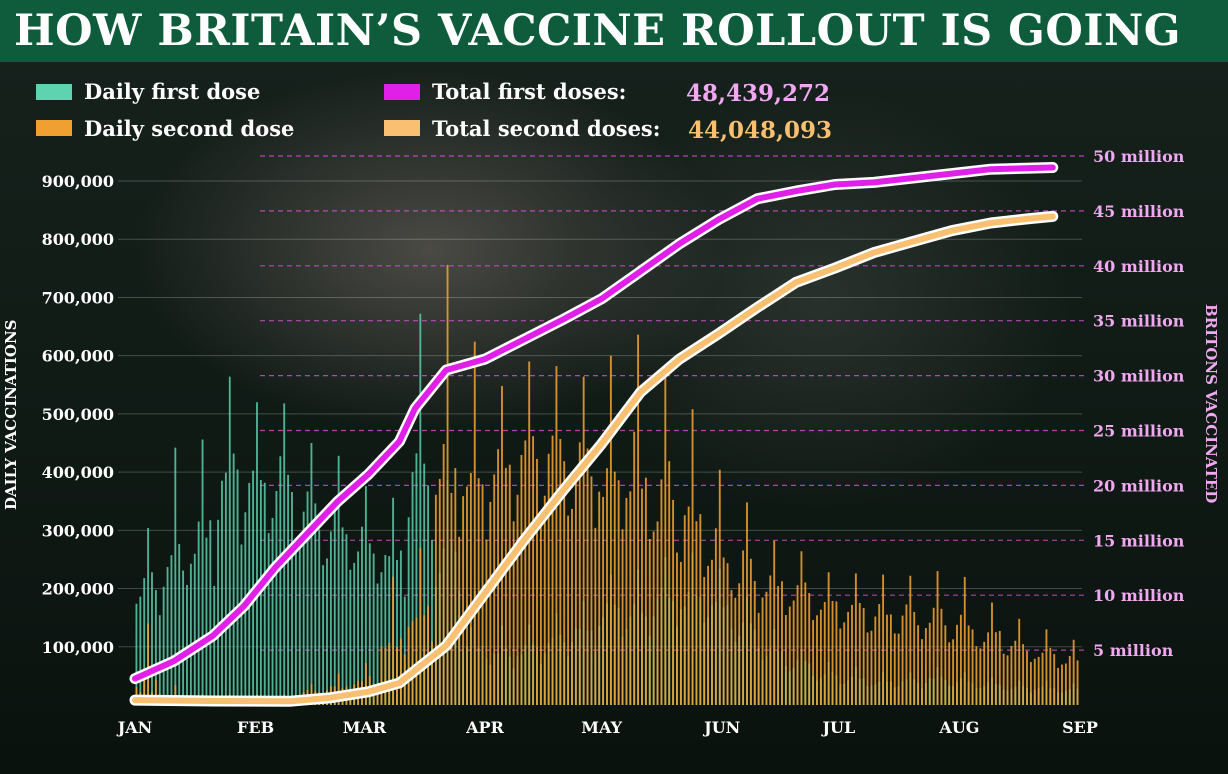 This screenshot has height=774, width=1228. Describe the element at coordinates (78, 239) in the screenshot. I see `left-tick-label: 800,000` at that location.